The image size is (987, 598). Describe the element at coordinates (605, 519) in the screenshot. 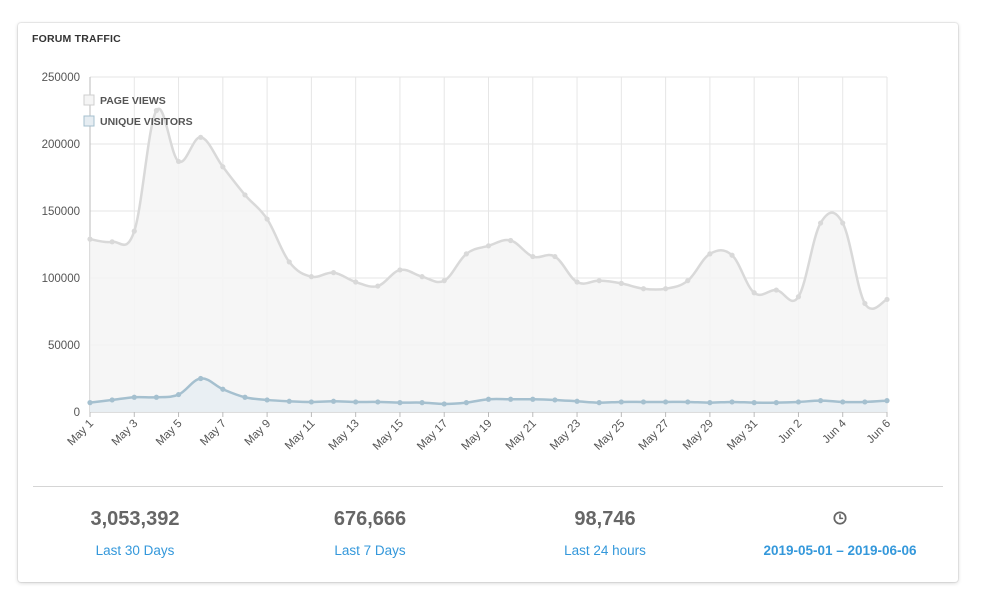

I see `stat-value: 98,746` at that location.